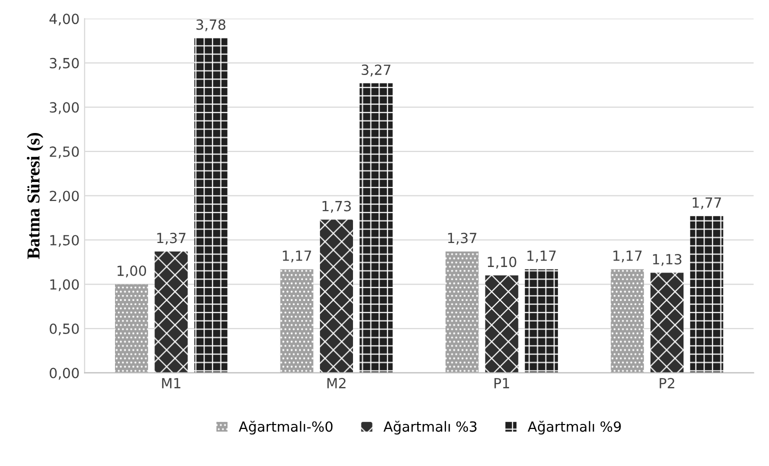  I want to click on y-tick-label: 3,50, so click(64, 64).